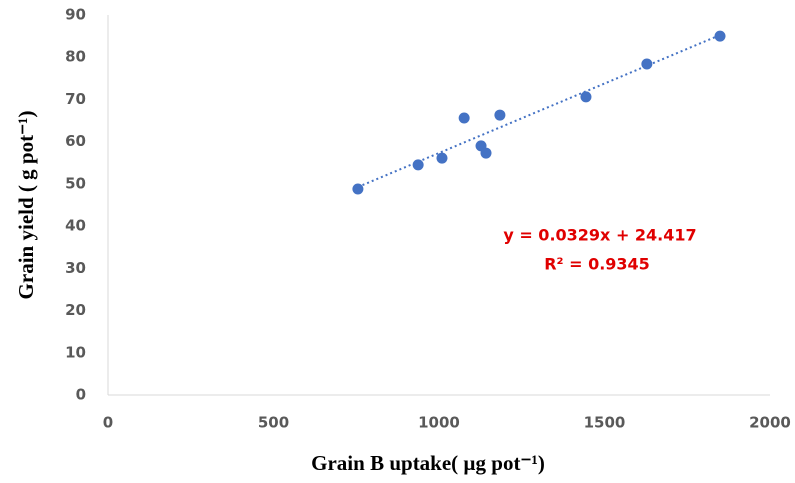 This screenshot has height=483, width=795. I want to click on y-tick-label: 40, so click(75, 226).